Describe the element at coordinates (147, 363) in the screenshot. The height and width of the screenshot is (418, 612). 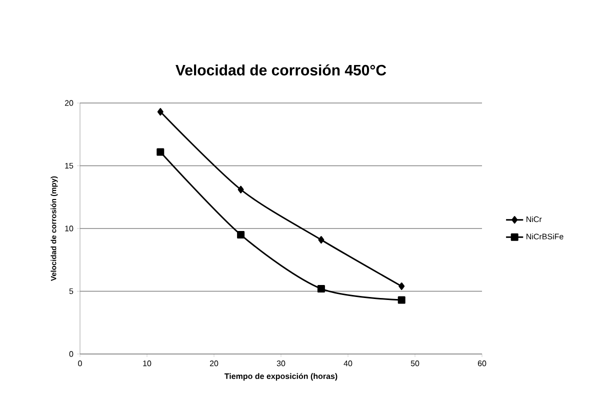
I see `x-tick-label: 10` at that location.